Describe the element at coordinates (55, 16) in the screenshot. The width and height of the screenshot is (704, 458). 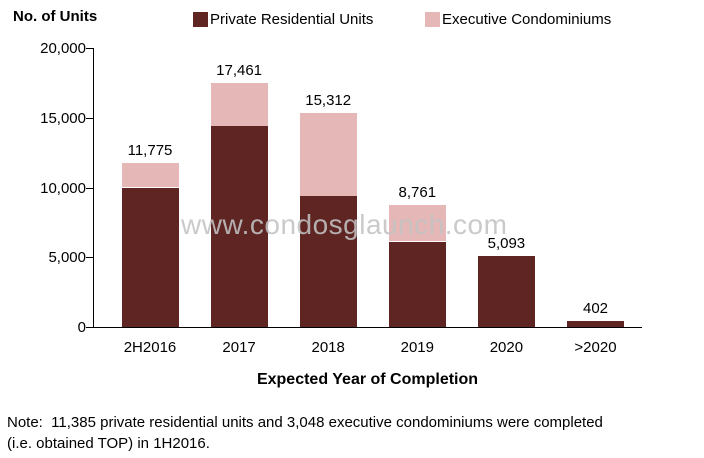
I see `chart-title: No. of Units` at that location.